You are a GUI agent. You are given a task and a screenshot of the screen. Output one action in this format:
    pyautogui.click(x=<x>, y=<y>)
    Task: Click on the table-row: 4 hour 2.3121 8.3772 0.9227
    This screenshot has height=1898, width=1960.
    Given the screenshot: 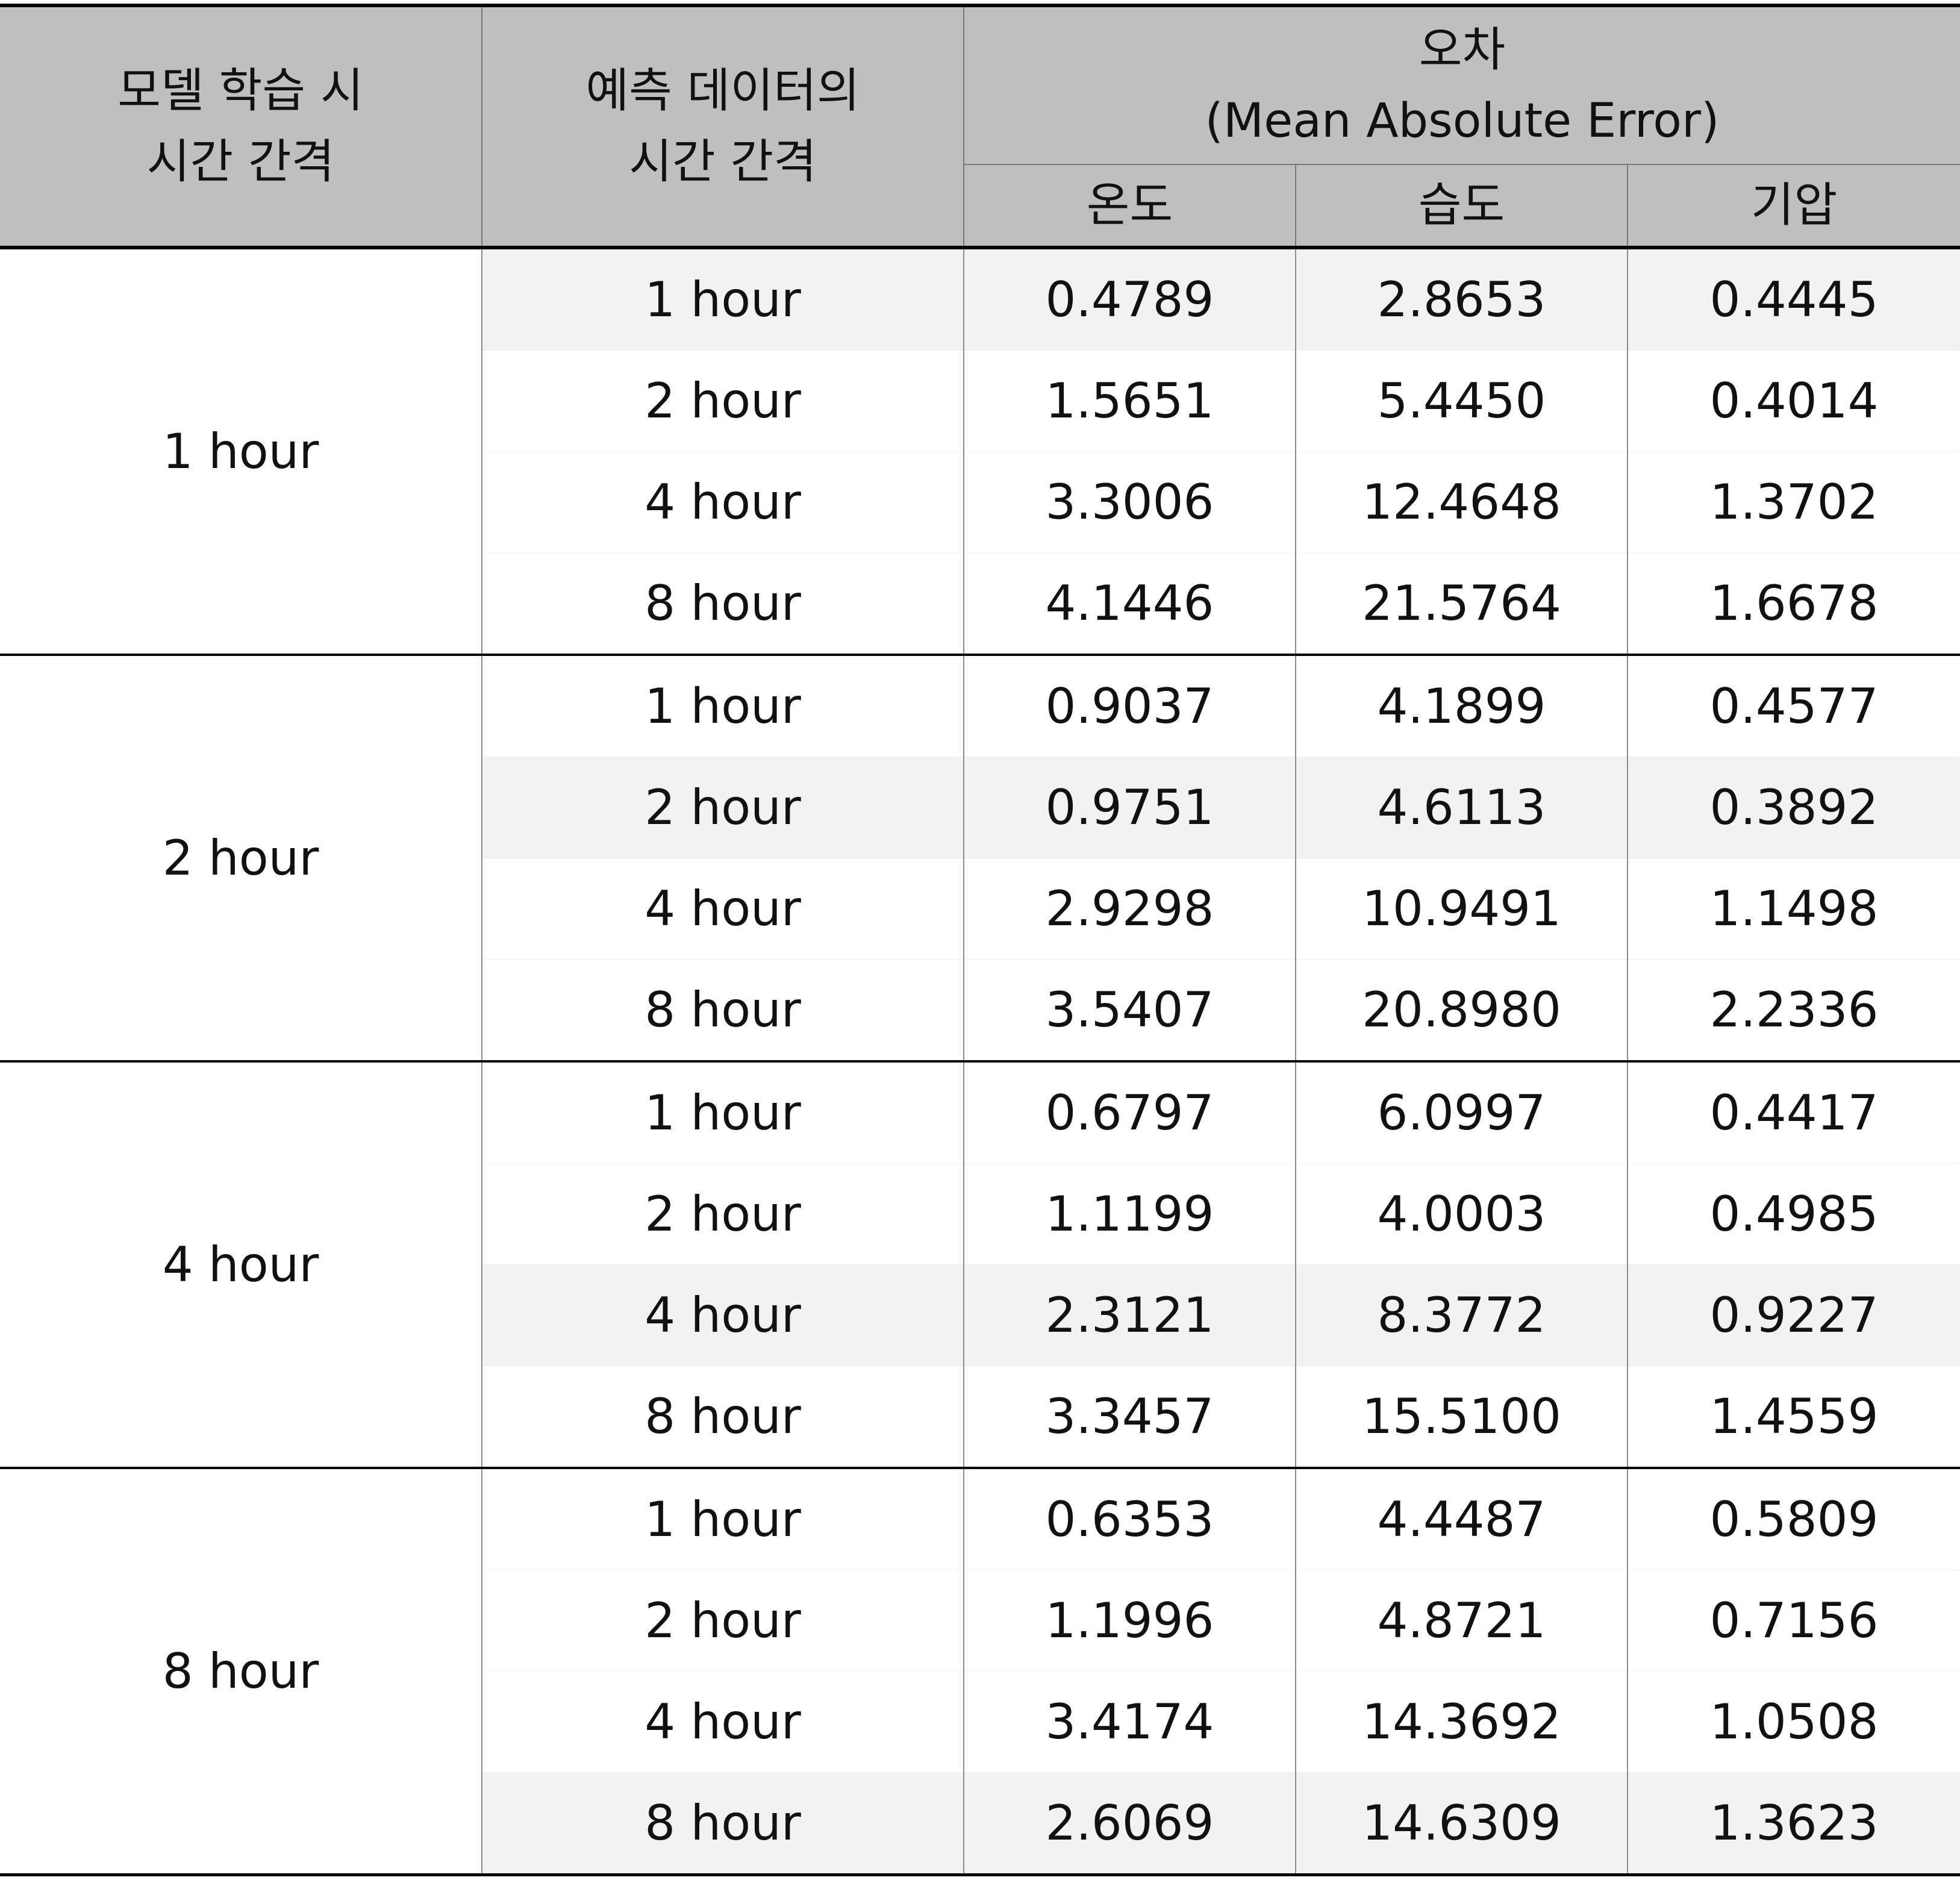 What is the action you would take?
    pyautogui.click(x=980, y=1315)
    